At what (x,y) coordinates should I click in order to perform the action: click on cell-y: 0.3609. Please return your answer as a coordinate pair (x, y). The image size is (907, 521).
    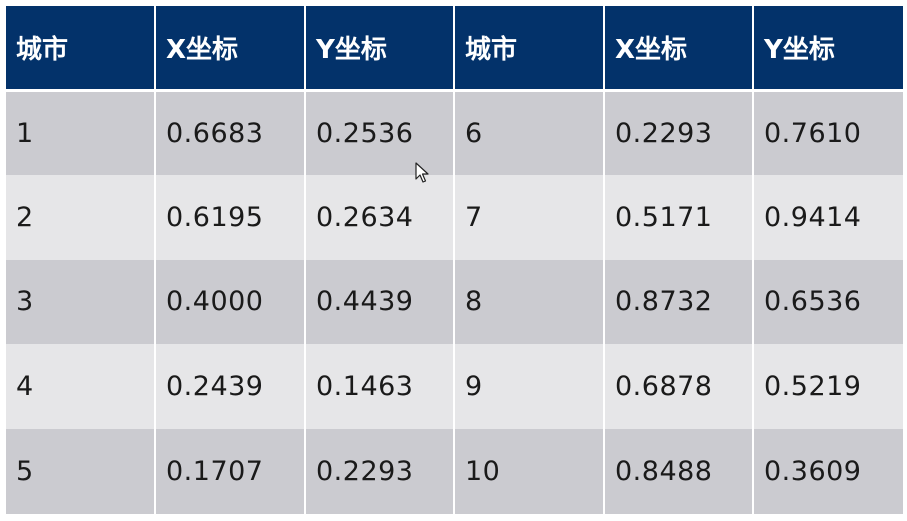
    Looking at the image, I should click on (827, 471).